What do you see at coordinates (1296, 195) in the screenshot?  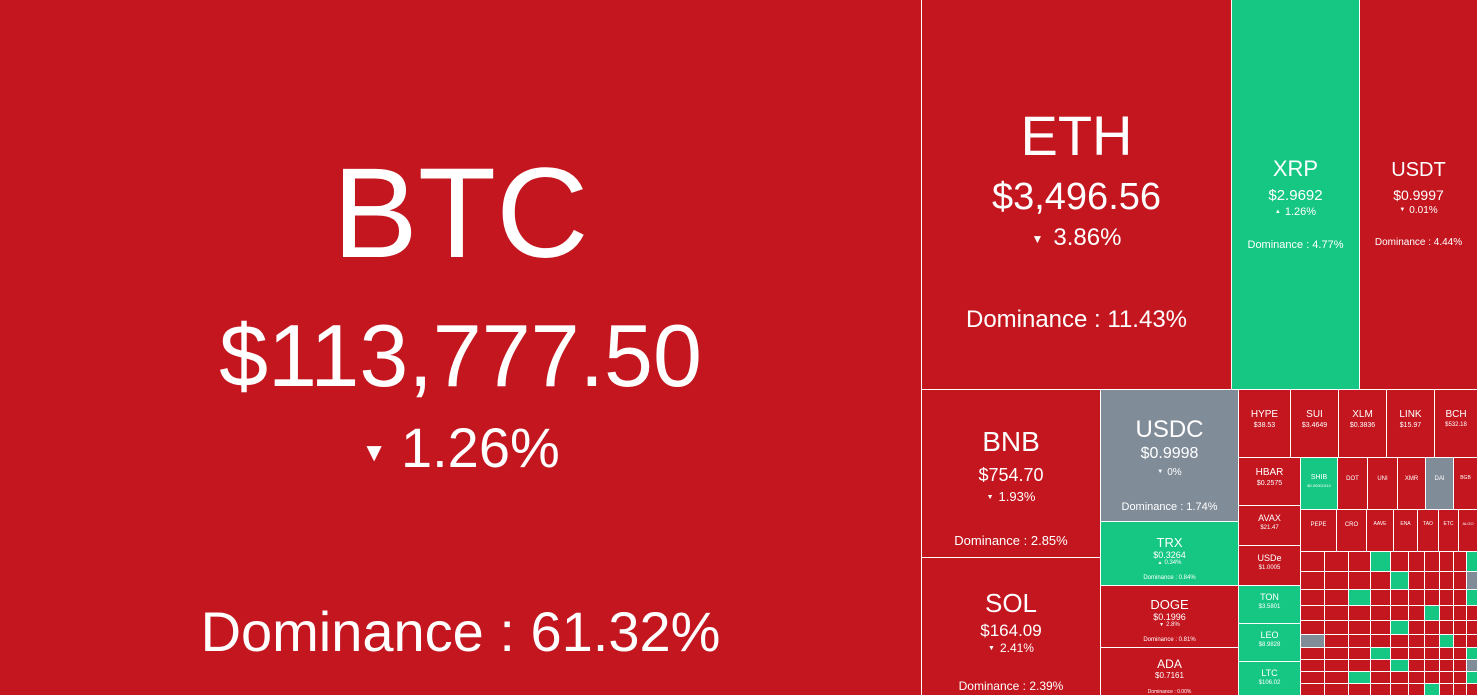 I see `tile-xrp: XRP $2.9692 ▲ 1.26% Dominance : 4.77%` at bounding box center [1296, 195].